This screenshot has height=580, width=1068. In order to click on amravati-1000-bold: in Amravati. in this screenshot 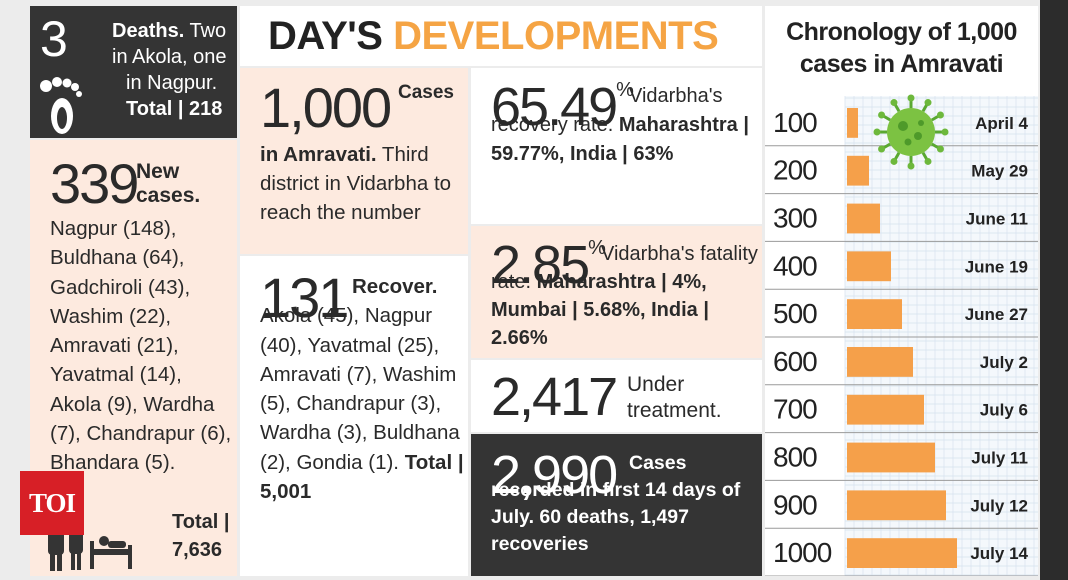, I will do `click(318, 154)`.